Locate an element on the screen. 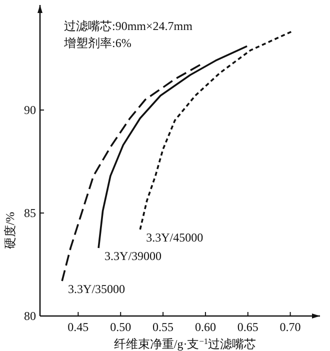 The image size is (330, 351). x-tick-label: 0.55 is located at coordinates (163, 327).